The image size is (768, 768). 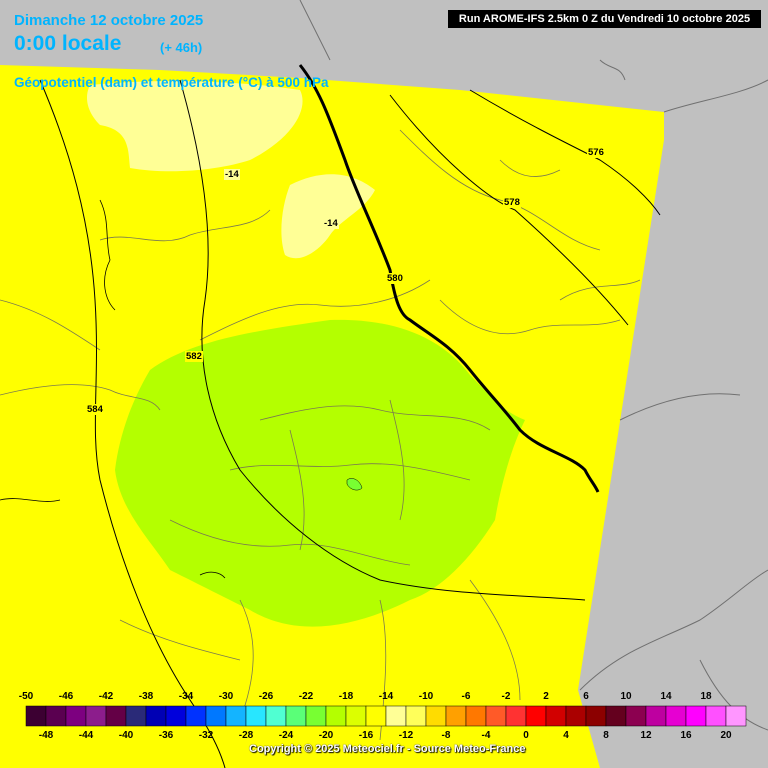 I want to click on legend-color-bar, so click(x=386, y=716).